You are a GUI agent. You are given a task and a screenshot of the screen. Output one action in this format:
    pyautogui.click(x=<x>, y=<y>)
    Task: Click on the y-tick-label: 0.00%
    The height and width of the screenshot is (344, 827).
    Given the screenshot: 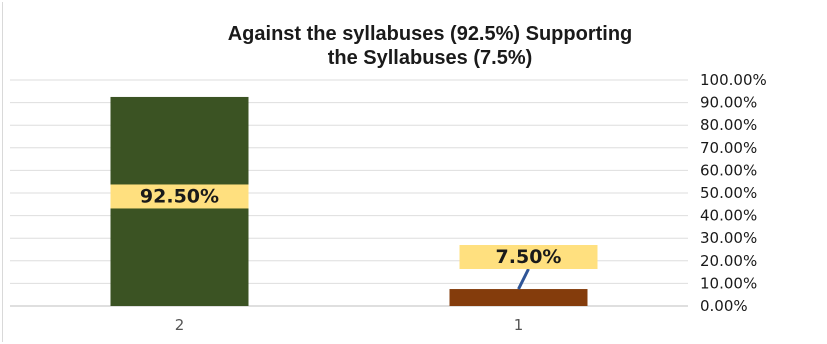 What is the action you would take?
    pyautogui.click(x=724, y=306)
    